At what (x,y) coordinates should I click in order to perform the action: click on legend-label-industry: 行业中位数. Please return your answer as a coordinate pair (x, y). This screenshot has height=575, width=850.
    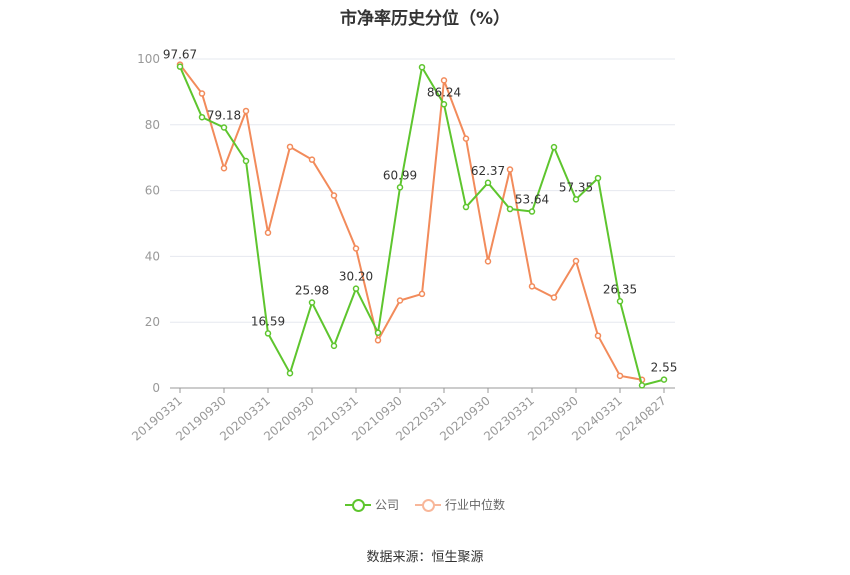
    Looking at the image, I should click on (475, 505).